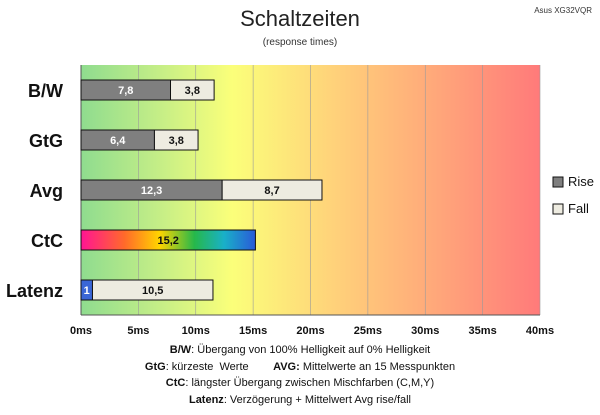 This screenshot has width=600, height=415. Describe the element at coordinates (563, 10) in the screenshot. I see `monitor-model-label: Asus XG32VQR` at that location.